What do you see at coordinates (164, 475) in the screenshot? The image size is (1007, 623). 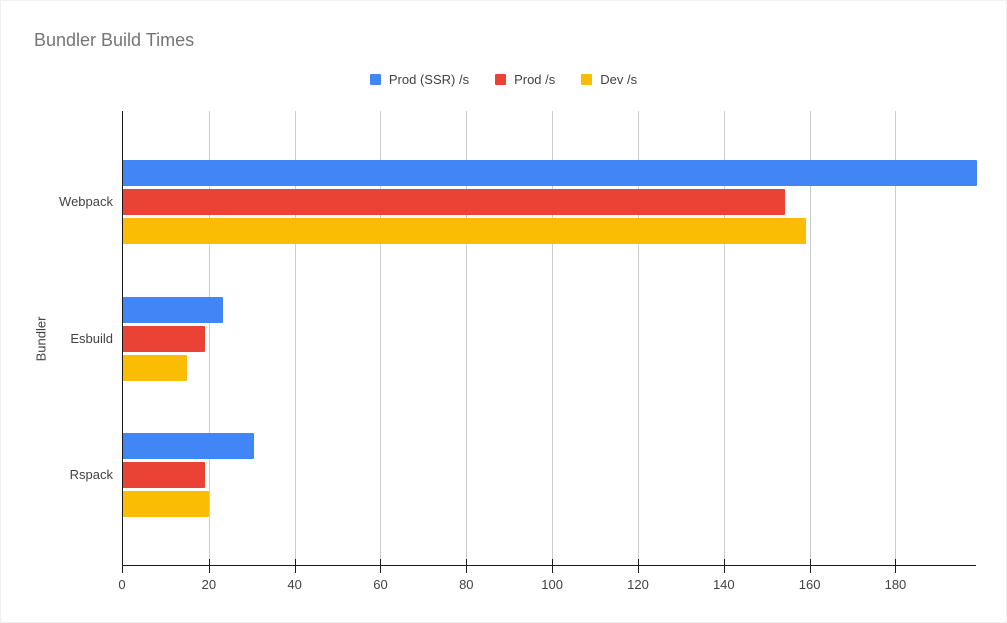 I see `bar-rspack-prod-s` at bounding box center [164, 475].